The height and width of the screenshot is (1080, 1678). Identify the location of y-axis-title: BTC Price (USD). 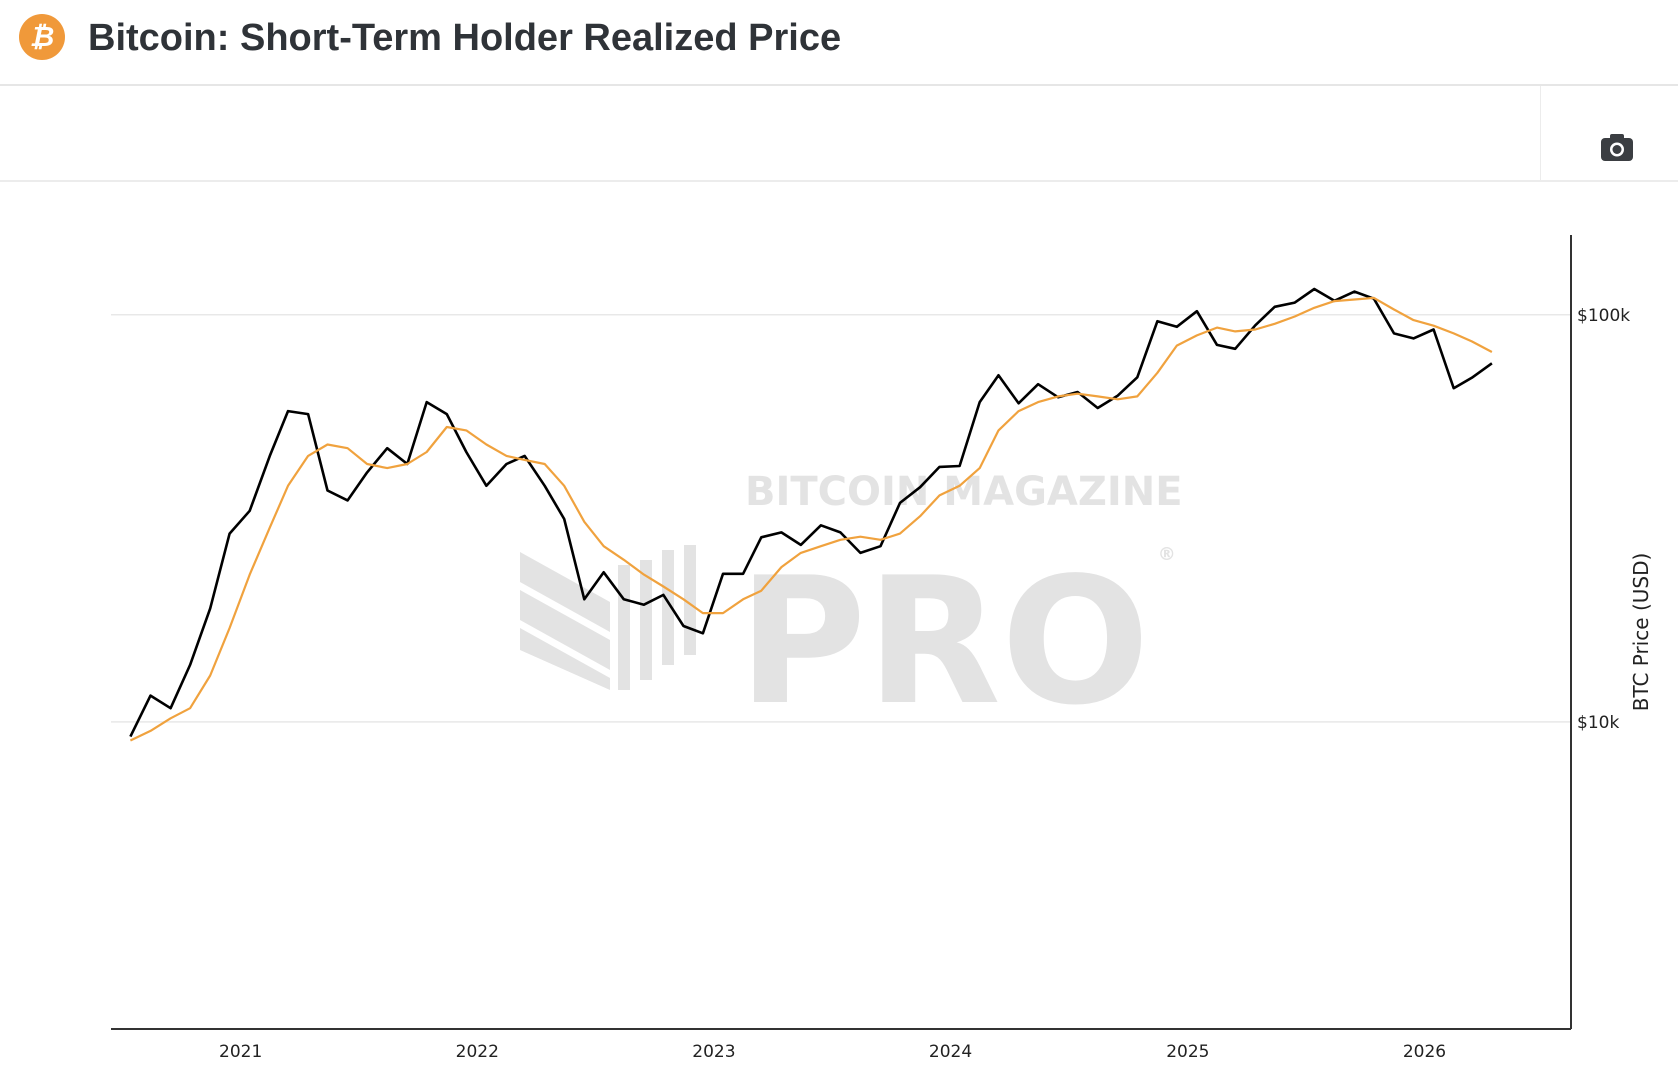
(1641, 632).